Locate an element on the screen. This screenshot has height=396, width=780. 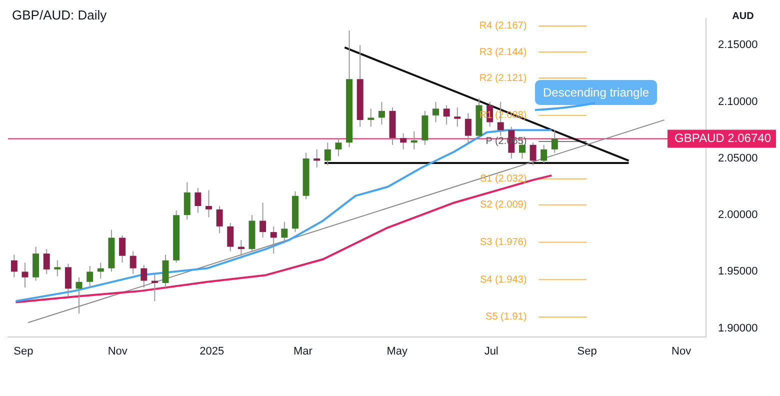
chart-title: GBP/AUD: Daily is located at coordinates (60, 15).